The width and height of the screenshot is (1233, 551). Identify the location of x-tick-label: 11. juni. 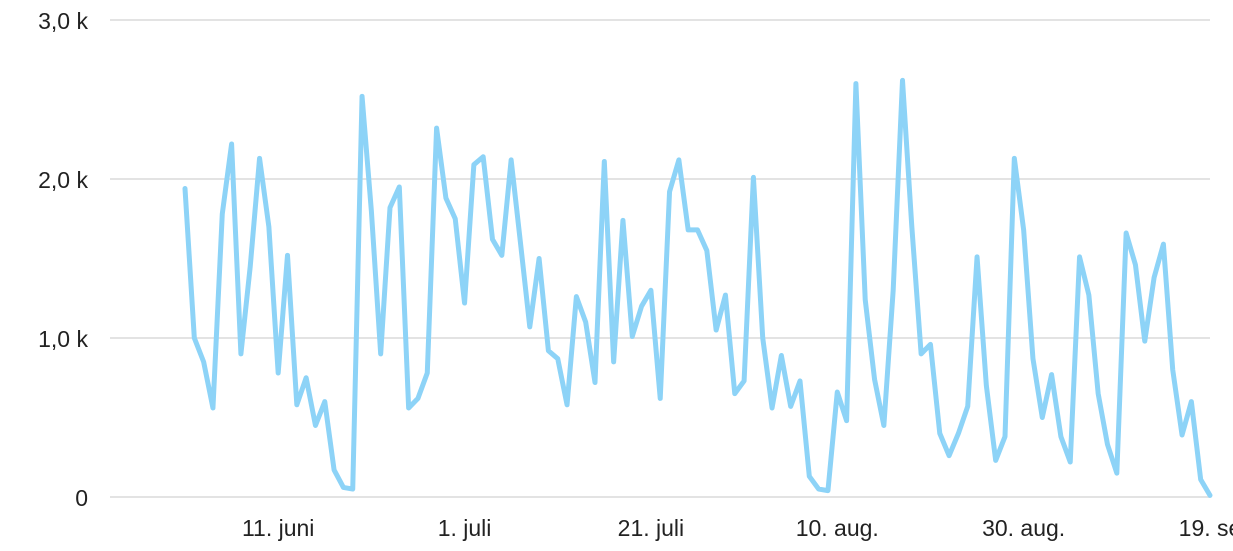
(278, 528).